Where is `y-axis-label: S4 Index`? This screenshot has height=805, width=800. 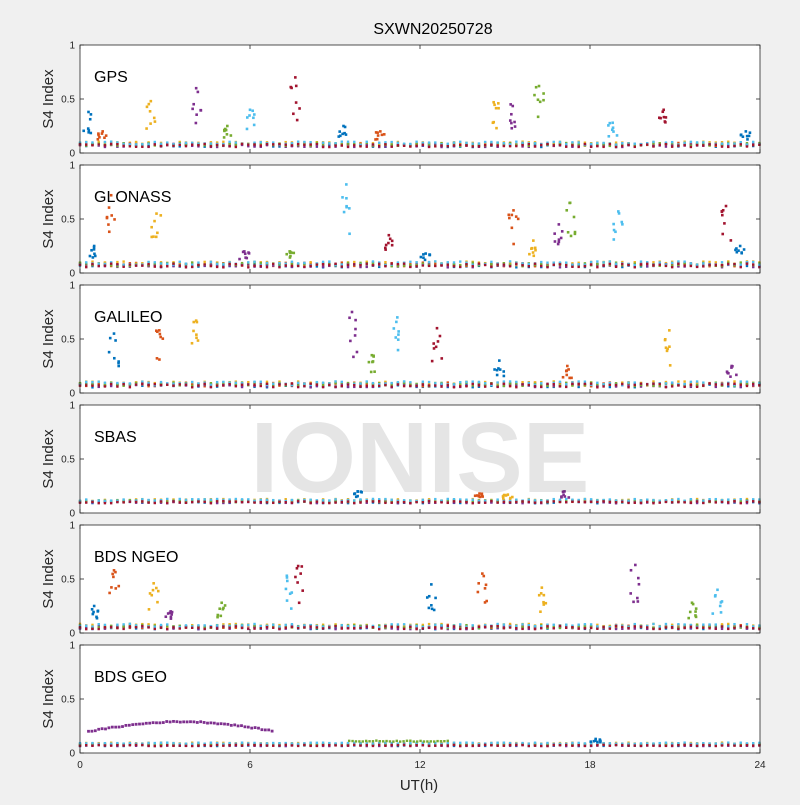
y-axis-label: S4 Index is located at coordinates (48, 579).